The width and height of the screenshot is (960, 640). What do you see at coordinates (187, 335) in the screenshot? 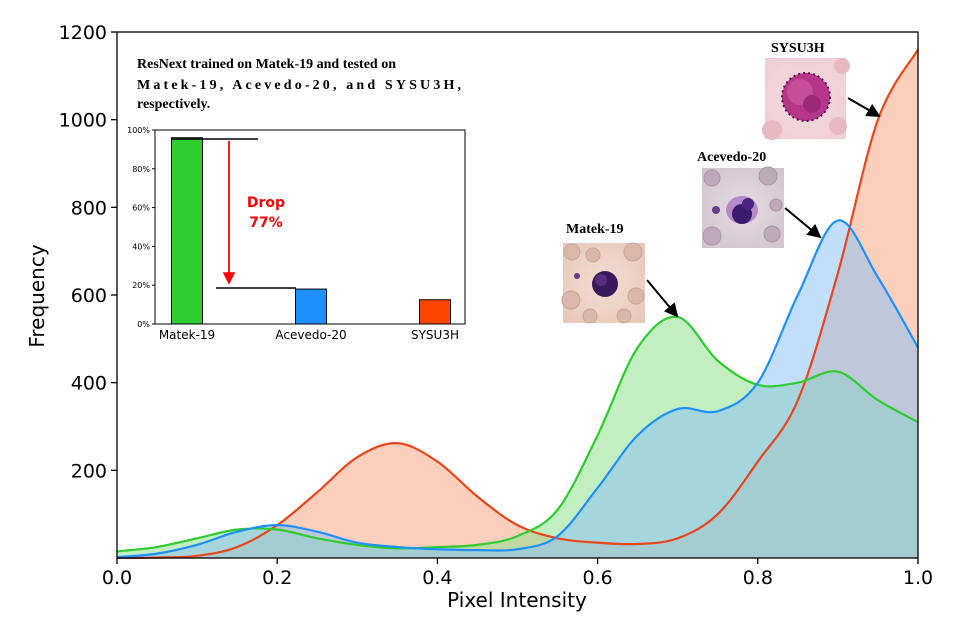
I see `inset-x-label: Matek-19` at bounding box center [187, 335].